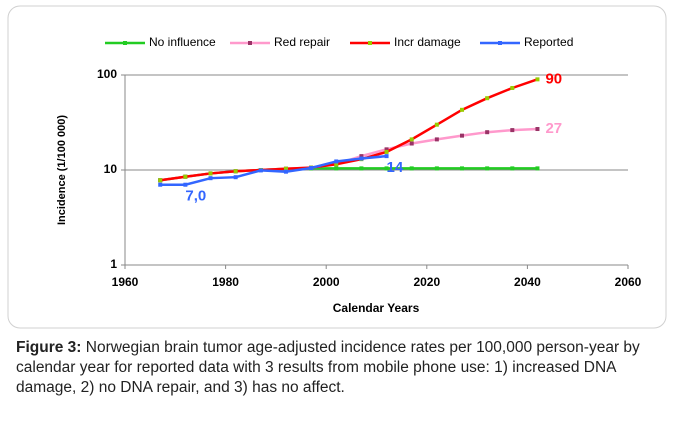 The height and width of the screenshot is (432, 675). What do you see at coordinates (553, 128) in the screenshot?
I see `value-label: 27` at bounding box center [553, 128].